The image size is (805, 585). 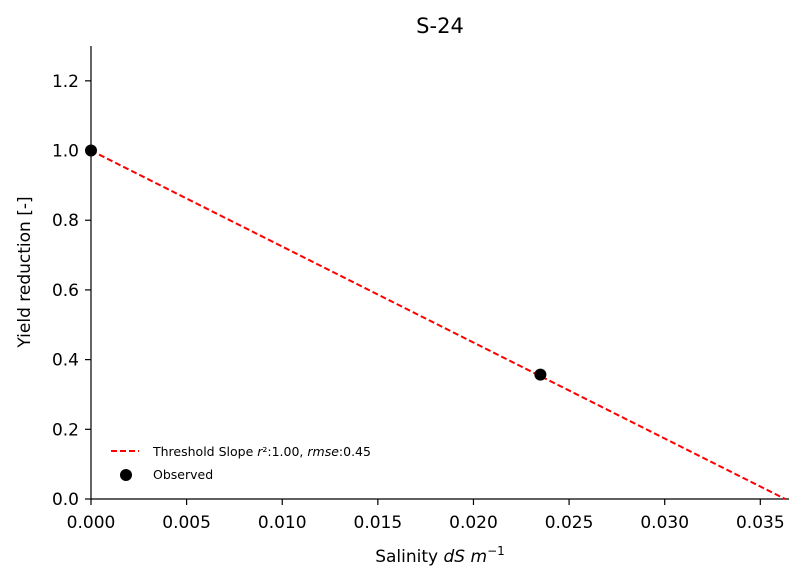 What do you see at coordinates (186, 523) in the screenshot?
I see `x-tick-label: 0.005` at bounding box center [186, 523].